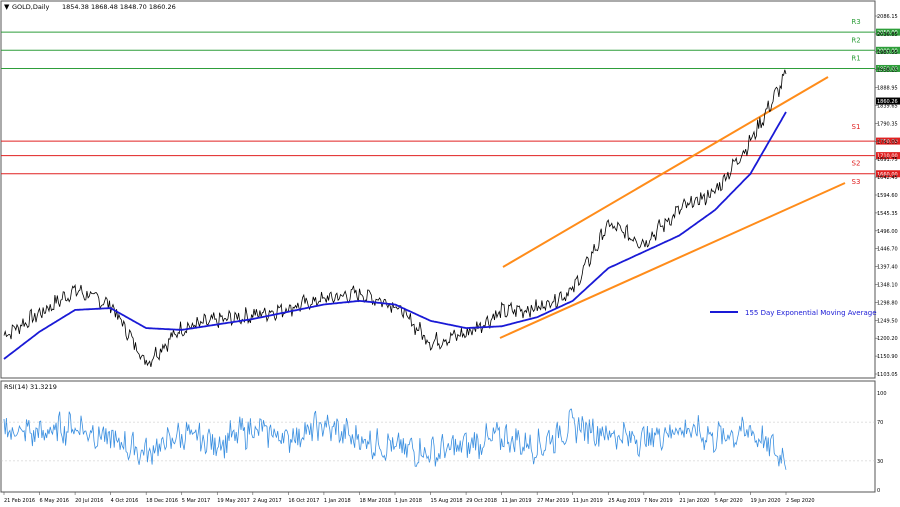  I want to click on x-tick-label: 20 Jul 2016, so click(89, 501).